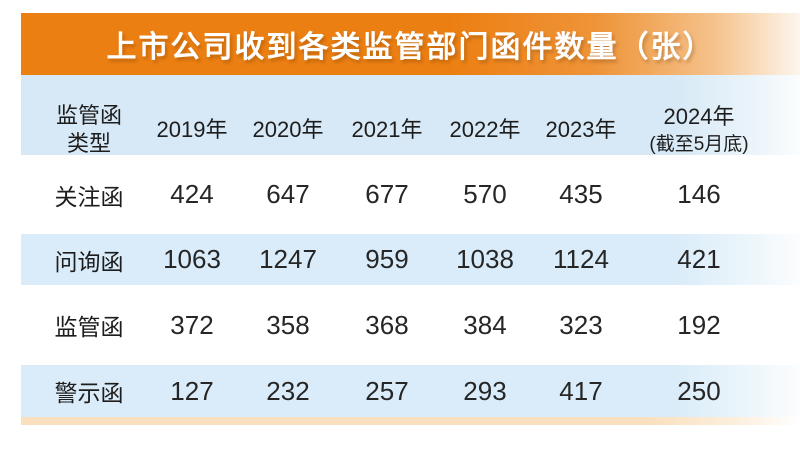 This screenshot has height=451, width=800. I want to click on value-cell: 1038, so click(485, 259).